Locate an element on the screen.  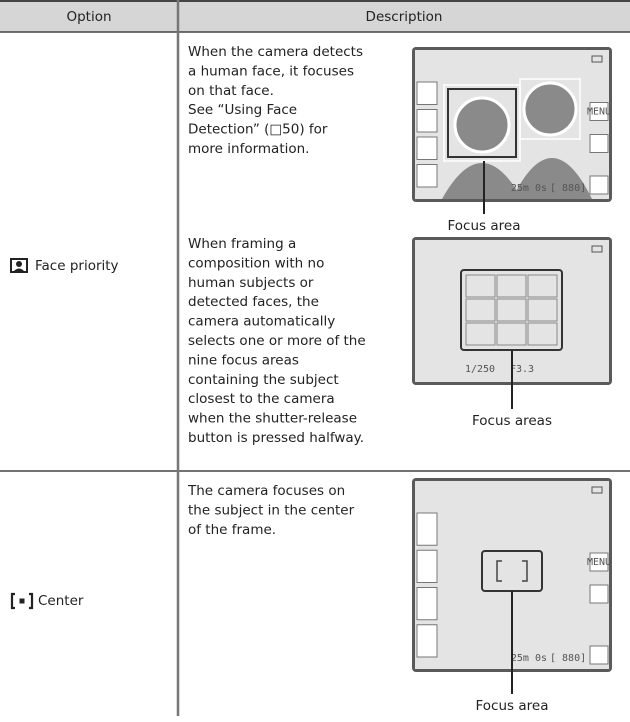
description-line: a human face, it focuses is located at coordinates (271, 71).